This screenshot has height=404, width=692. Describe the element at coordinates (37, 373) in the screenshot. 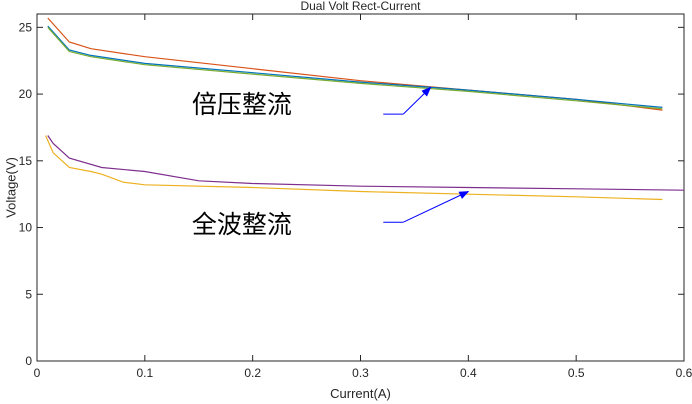

I see `x-tick-label: 0` at that location.